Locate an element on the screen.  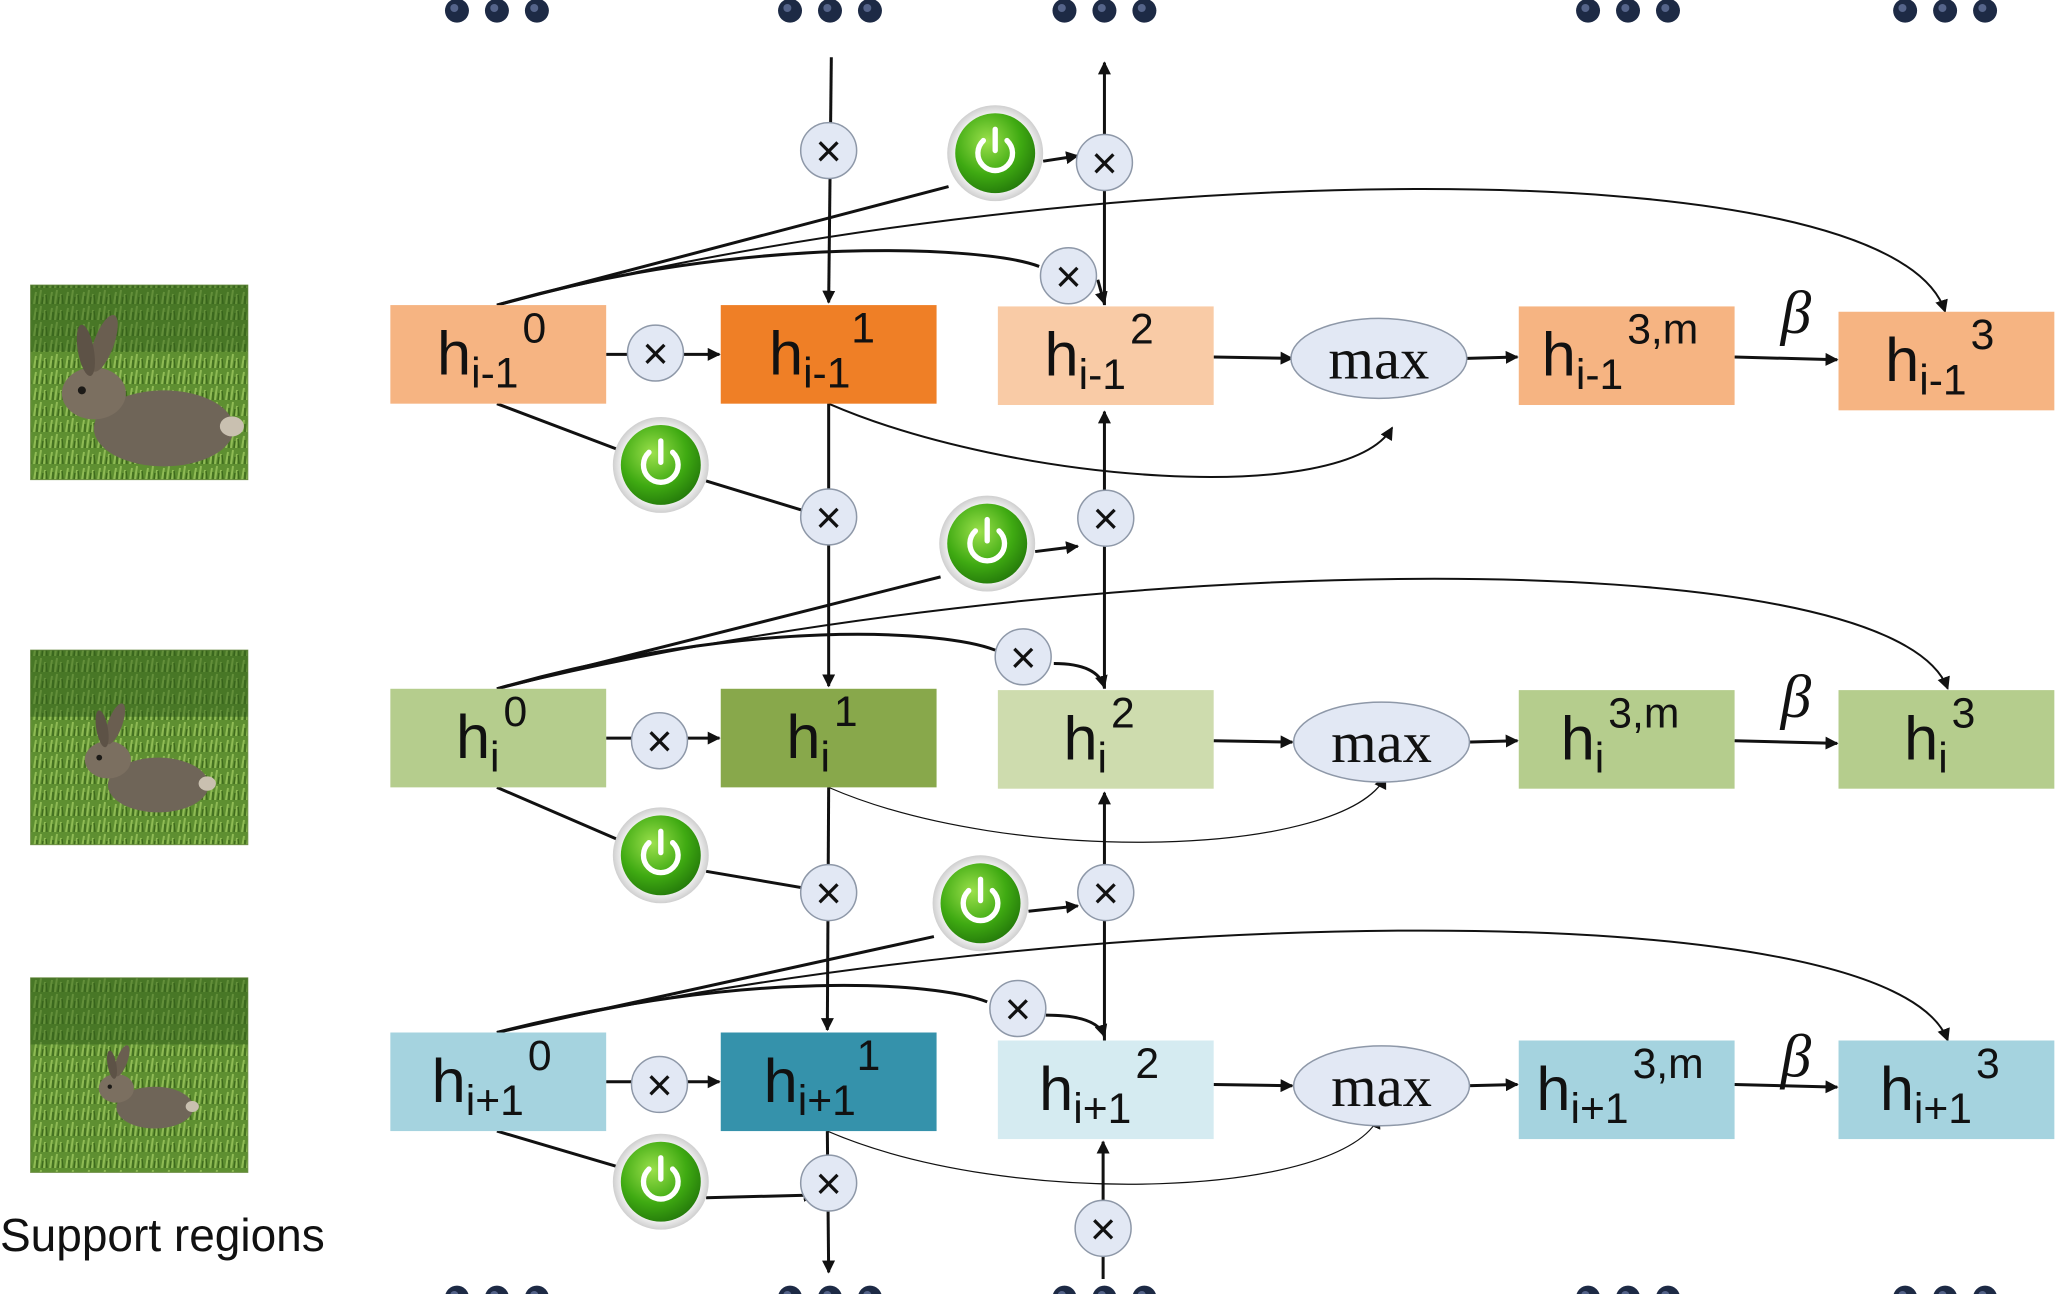
hidden-state-hi-1-1: hi-11 is located at coordinates (828, 354).